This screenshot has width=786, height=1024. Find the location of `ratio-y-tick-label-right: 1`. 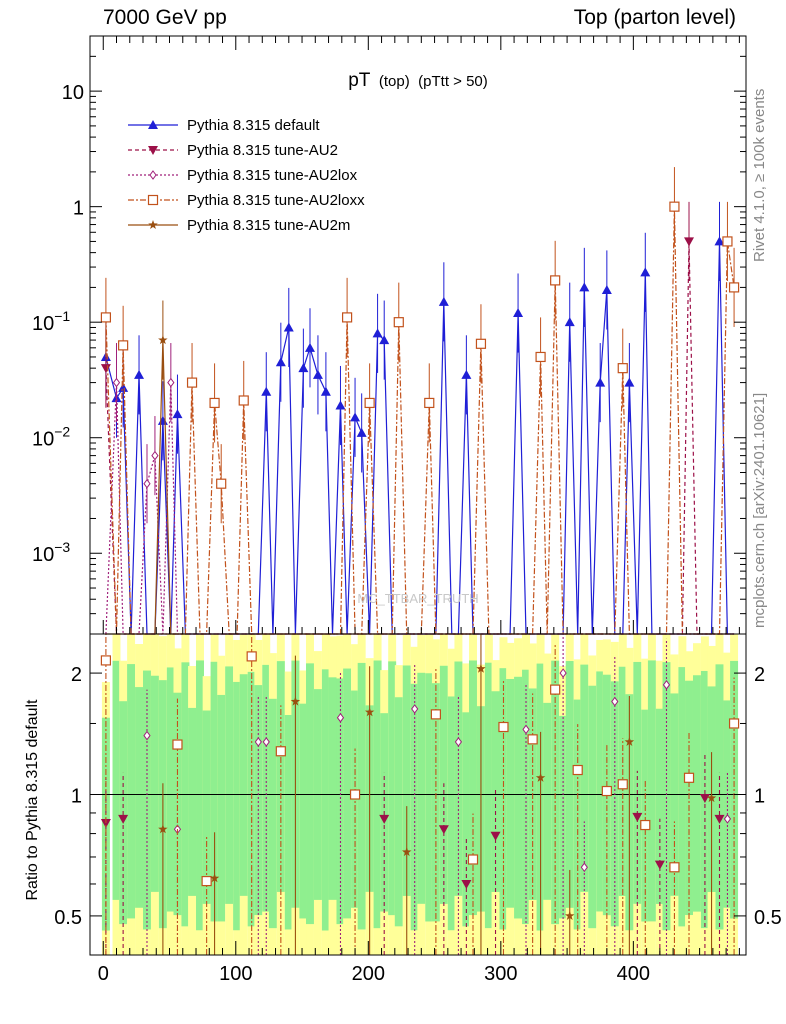

ratio-y-tick-label-right: 1 is located at coordinates (759, 797).